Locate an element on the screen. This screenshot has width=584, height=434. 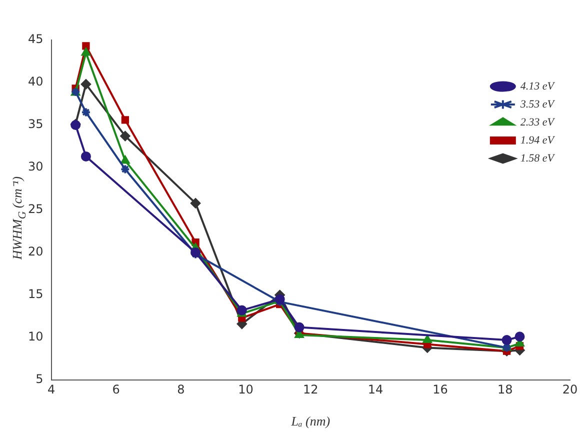
x-tick-label: 6 is located at coordinates (116, 389).